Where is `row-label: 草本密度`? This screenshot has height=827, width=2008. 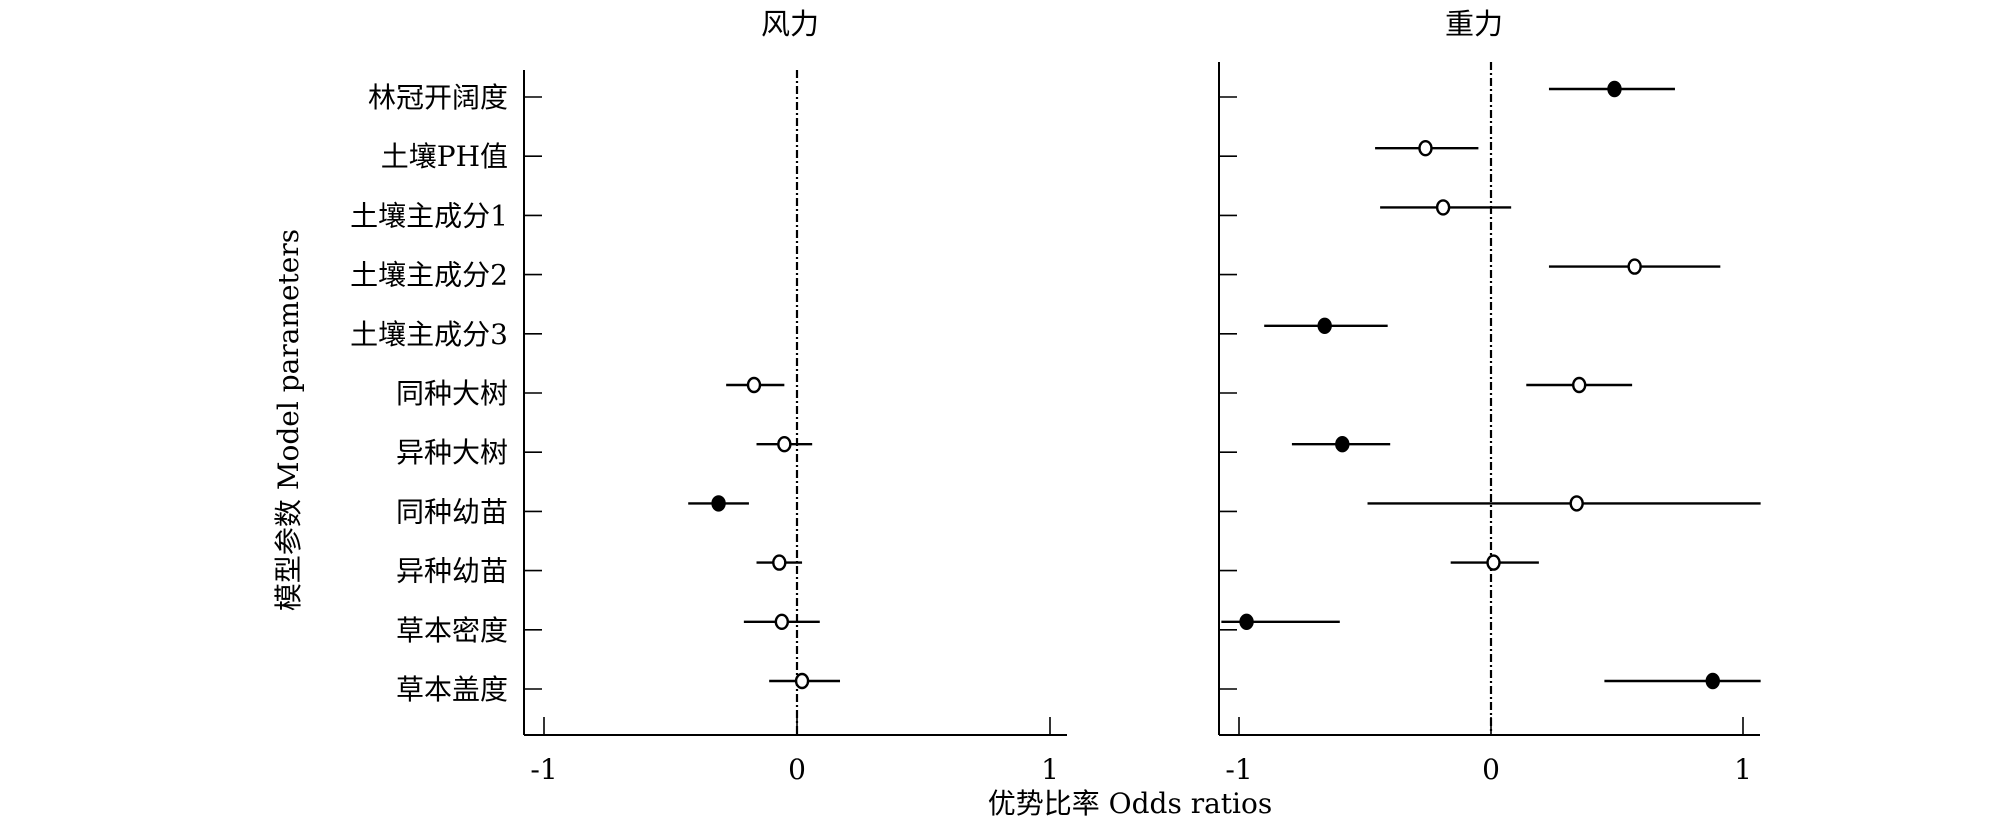
row-label: 草本密度 is located at coordinates (452, 630).